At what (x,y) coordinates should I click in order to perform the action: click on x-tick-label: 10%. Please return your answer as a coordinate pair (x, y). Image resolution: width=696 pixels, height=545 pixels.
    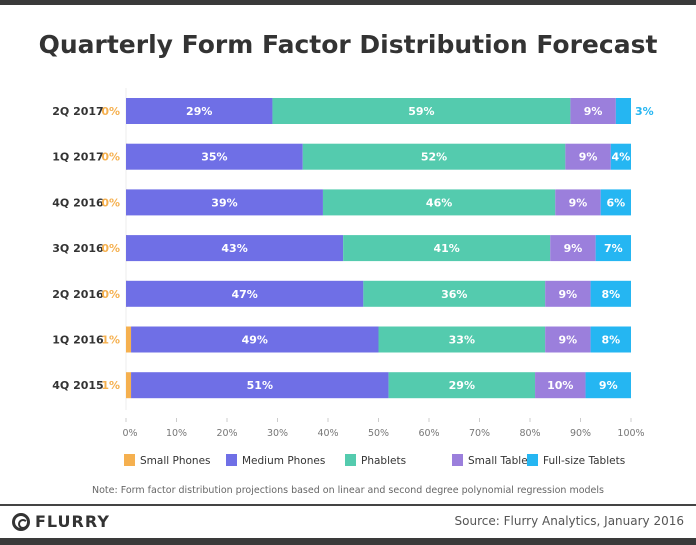
    Looking at the image, I should click on (176, 433).